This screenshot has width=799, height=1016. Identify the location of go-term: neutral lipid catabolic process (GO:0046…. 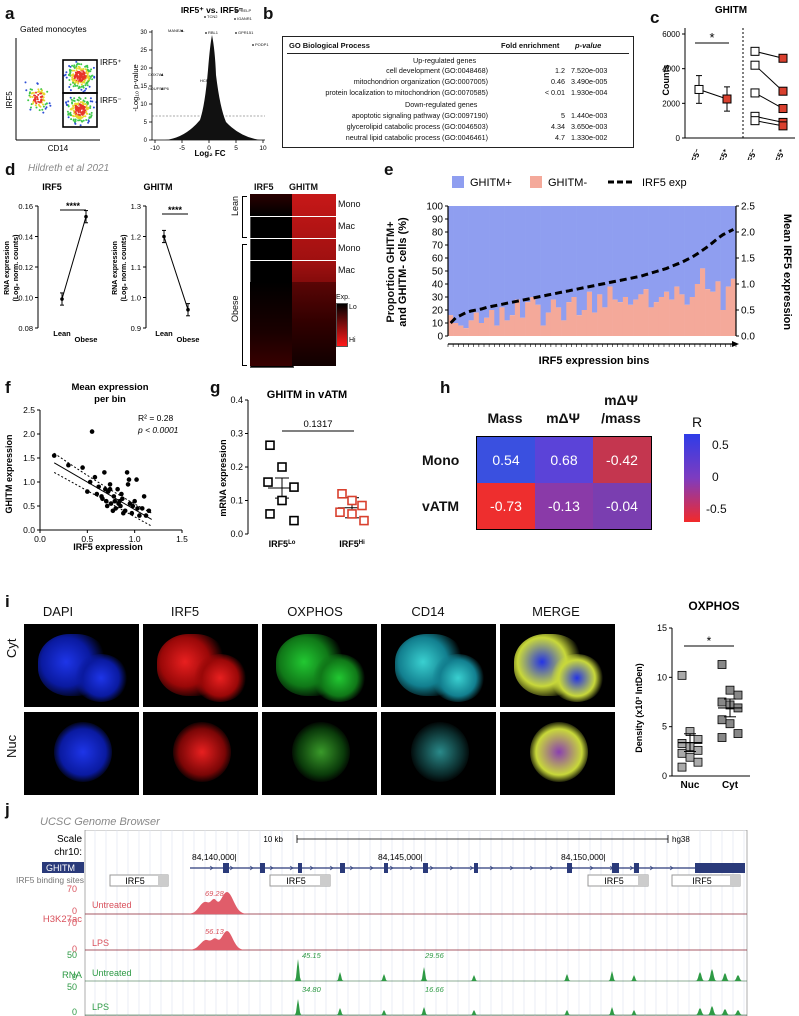
(416, 137).